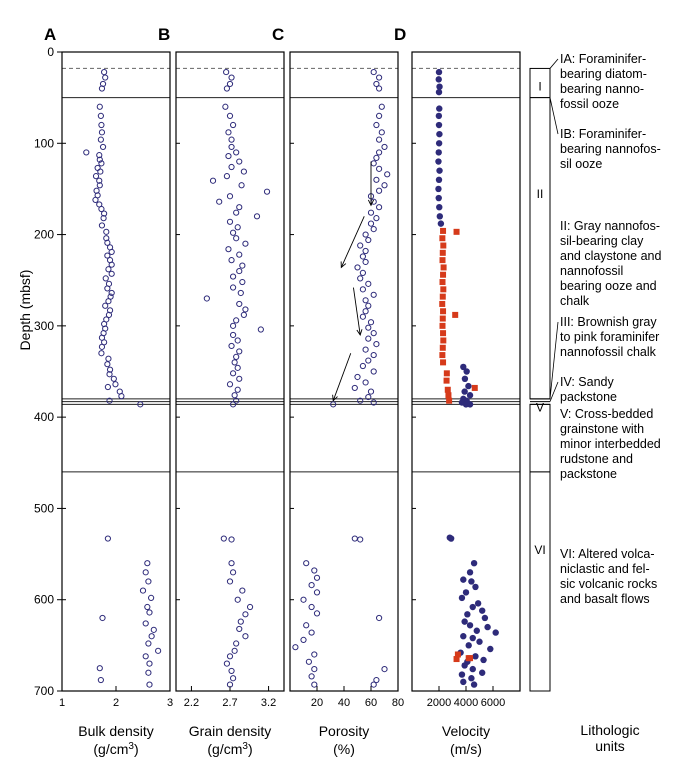 The width and height of the screenshot is (694, 771). I want to click on unit-label-V: V, so click(540, 408).